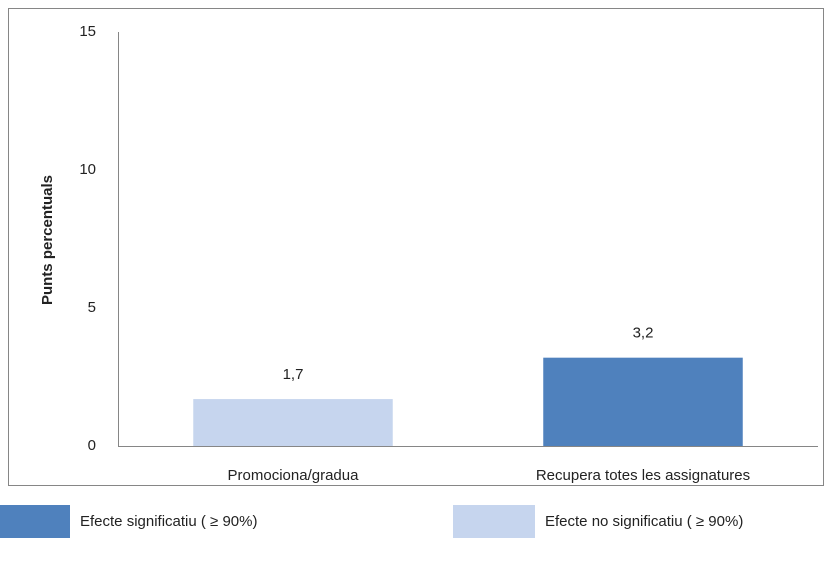 This screenshot has width=830, height=567. I want to click on legend-label: Efecte no significatiu ( ≥ 90%), so click(644, 521).